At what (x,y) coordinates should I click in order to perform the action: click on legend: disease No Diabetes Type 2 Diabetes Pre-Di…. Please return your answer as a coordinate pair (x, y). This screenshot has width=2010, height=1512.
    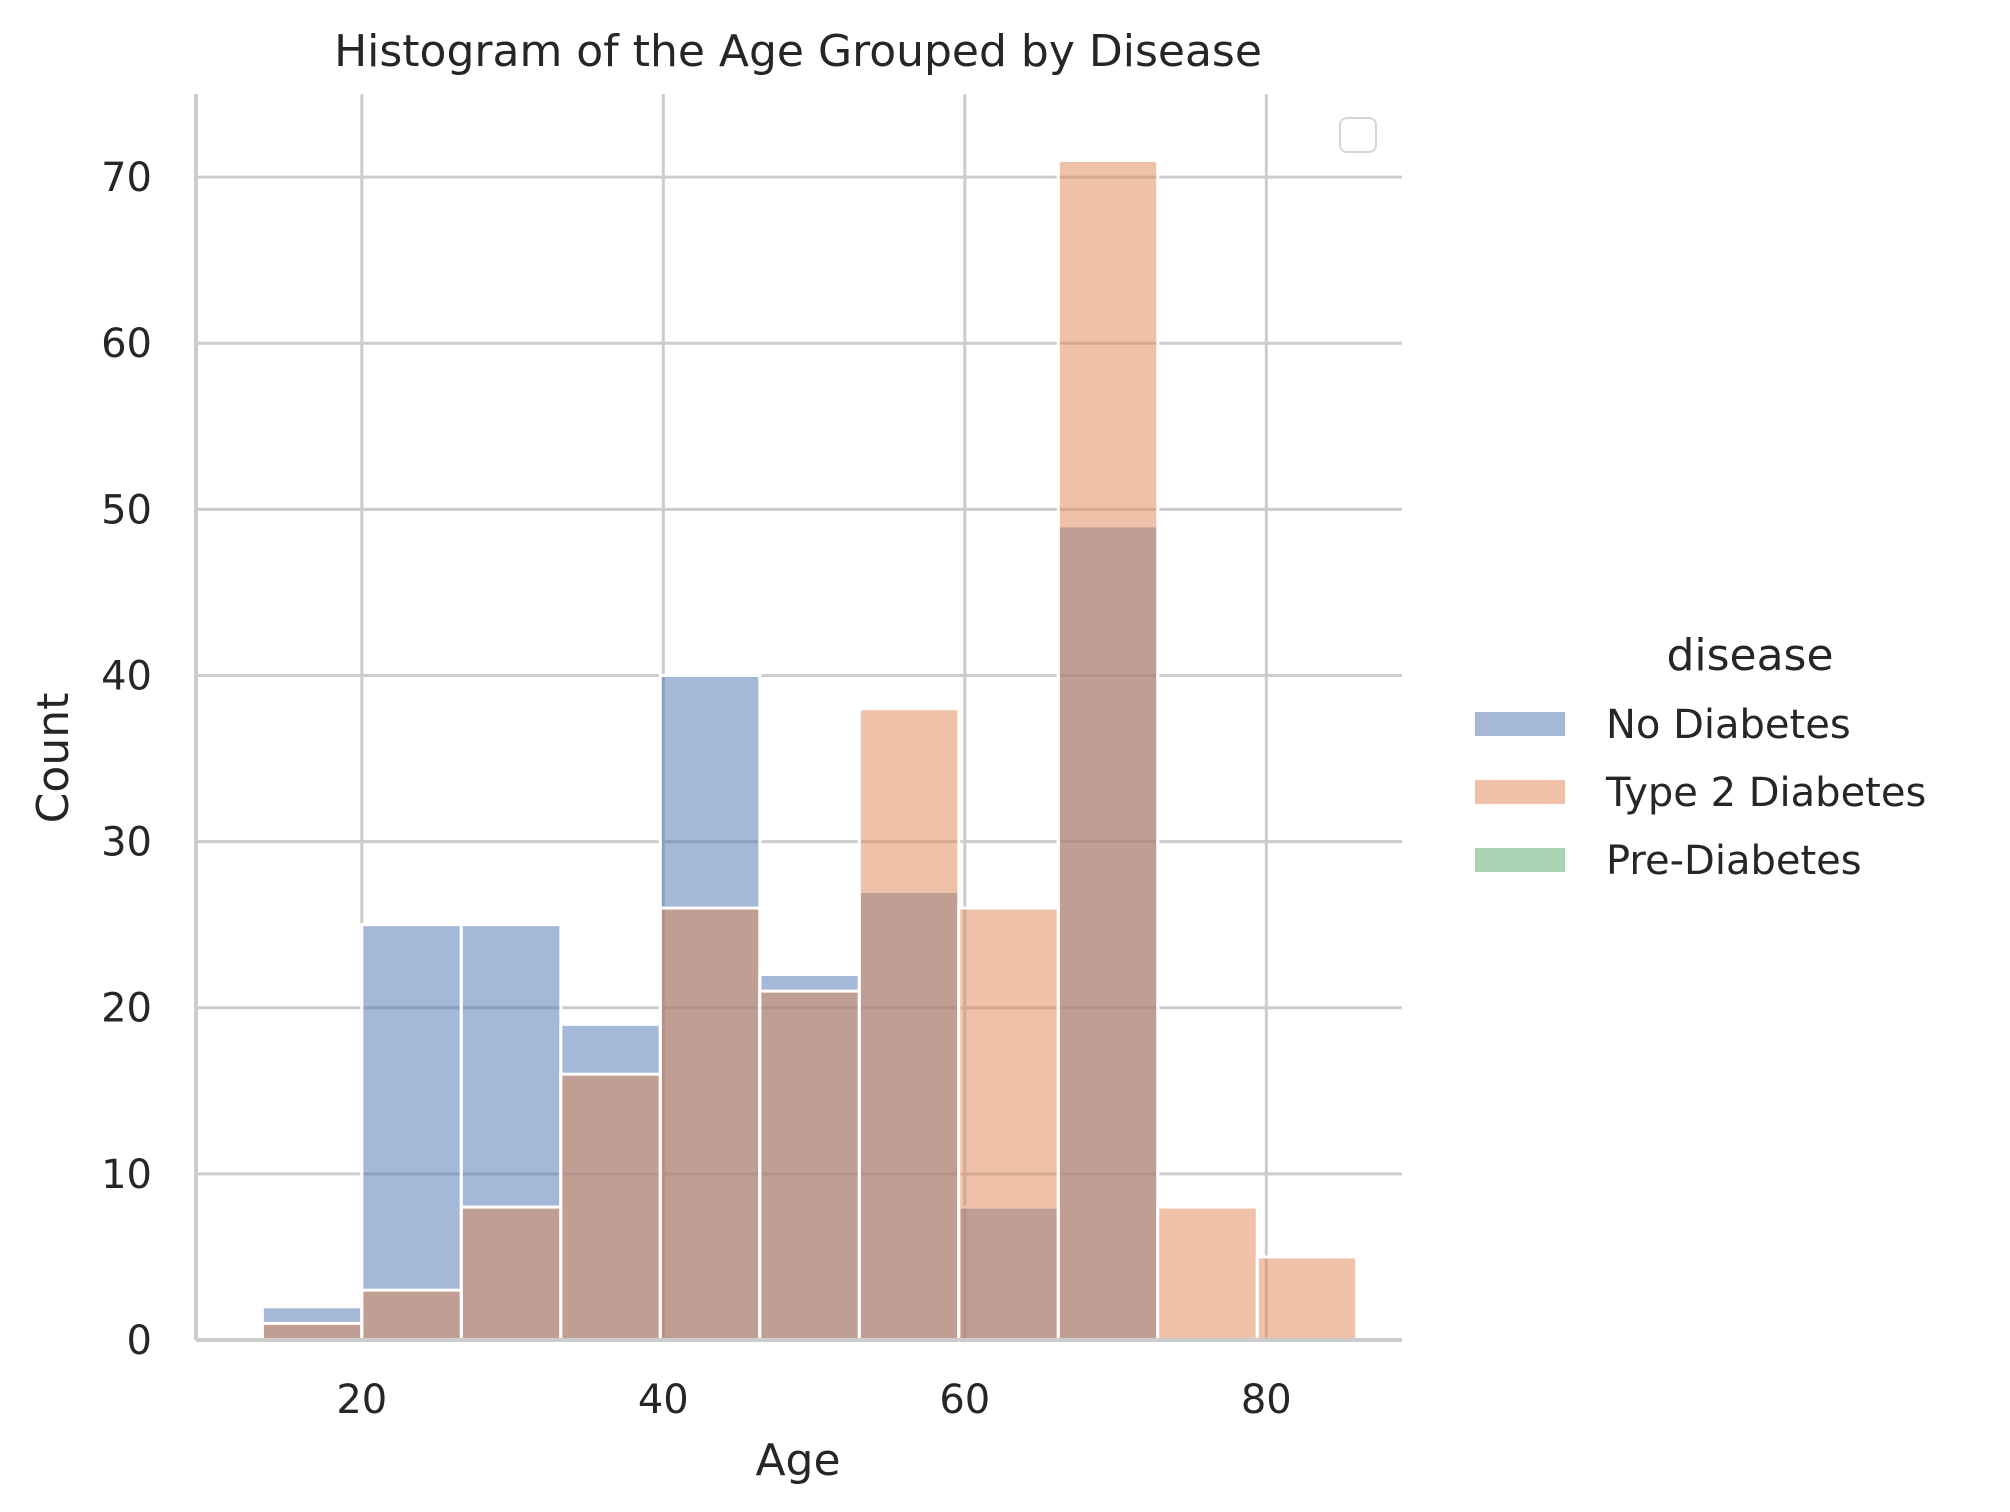
    Looking at the image, I should click on (1700, 757).